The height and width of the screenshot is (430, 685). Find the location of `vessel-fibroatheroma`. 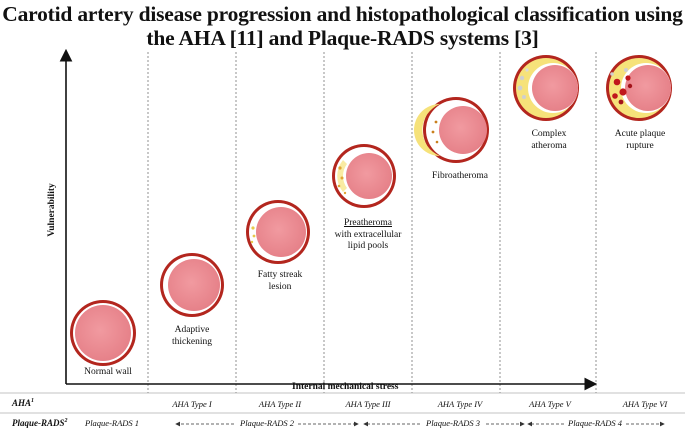

vessel-fibroatheroma is located at coordinates (451, 130).